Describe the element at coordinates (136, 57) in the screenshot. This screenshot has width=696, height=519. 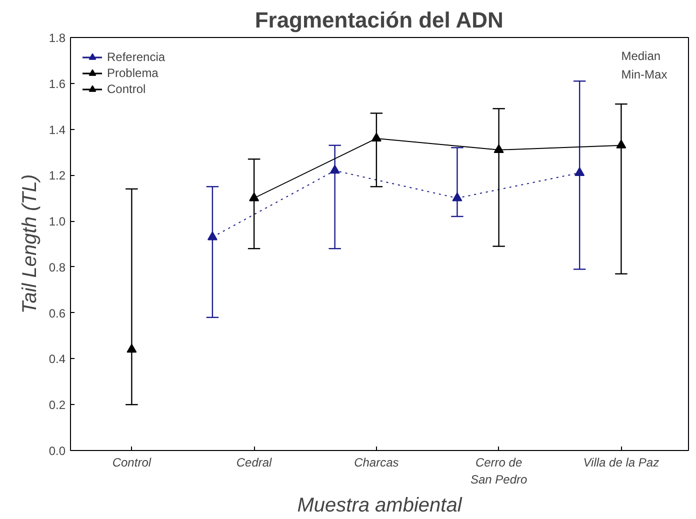
I see `legend-label: Referencia` at that location.